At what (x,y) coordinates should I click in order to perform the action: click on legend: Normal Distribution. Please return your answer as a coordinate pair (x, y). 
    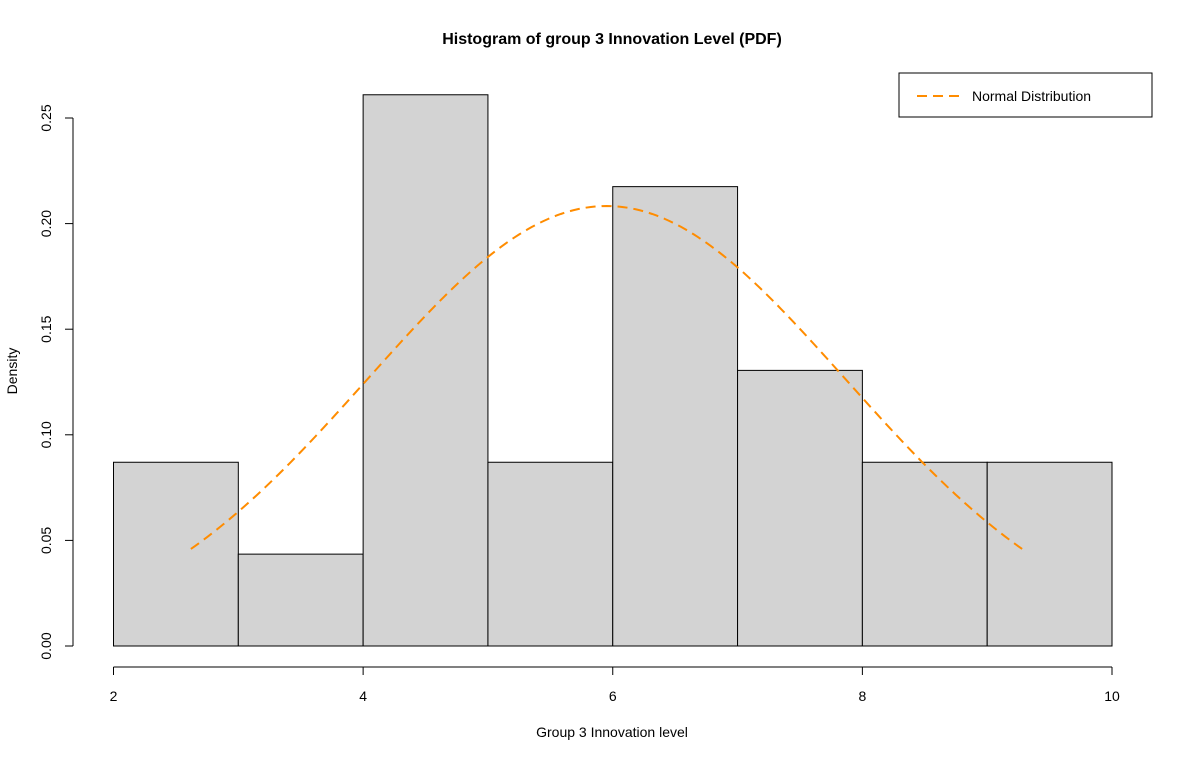
    Looking at the image, I should click on (1025, 95).